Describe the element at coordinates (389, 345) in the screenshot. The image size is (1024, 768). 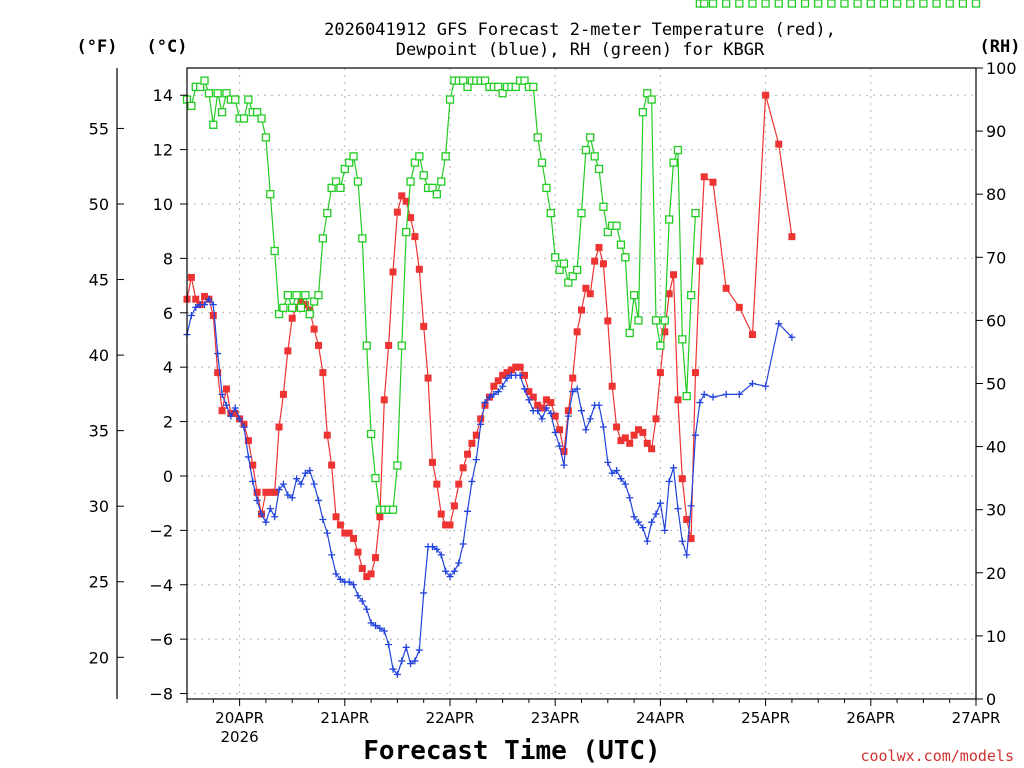
I see `temperature-point: Temperature: 4.8` at that location.